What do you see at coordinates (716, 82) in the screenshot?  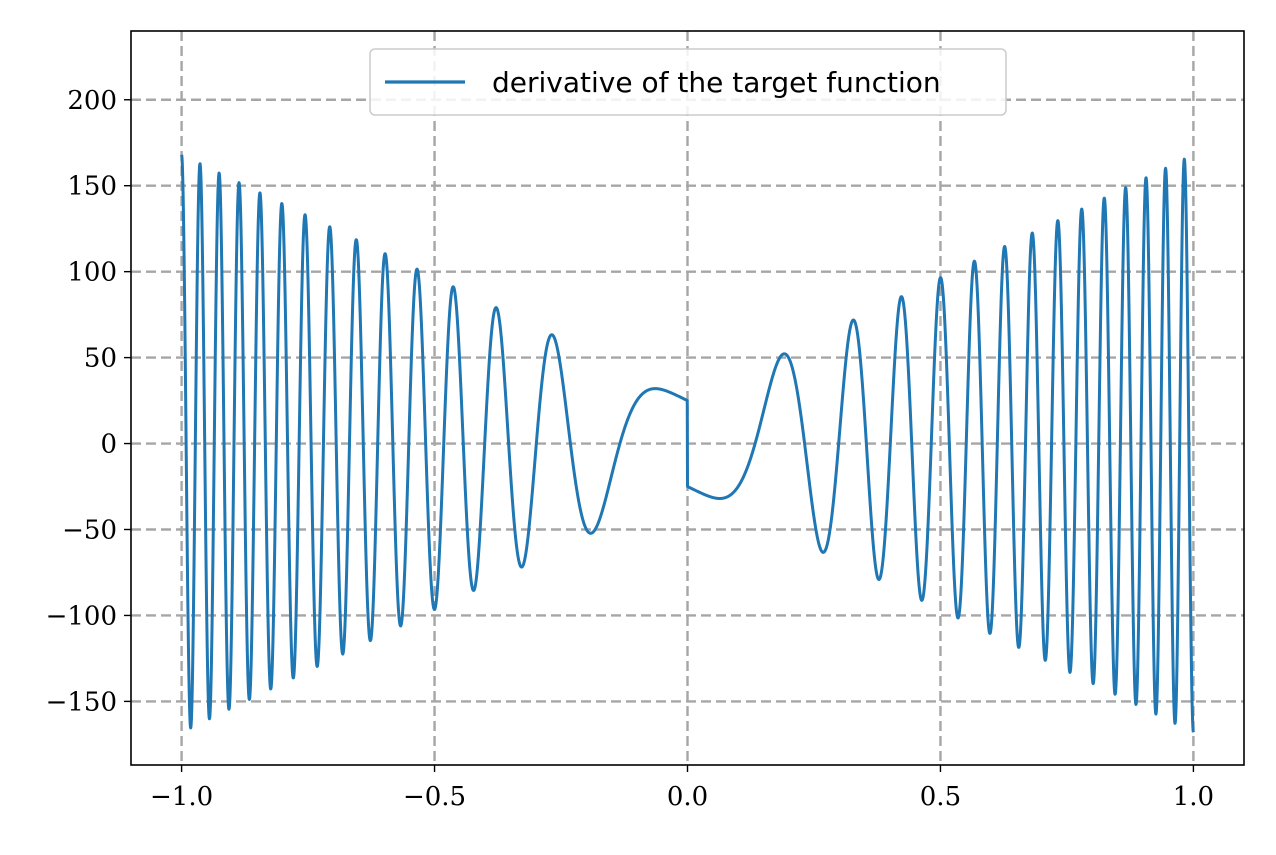 I see `legend-entry-label: derivative of the target function` at bounding box center [716, 82].